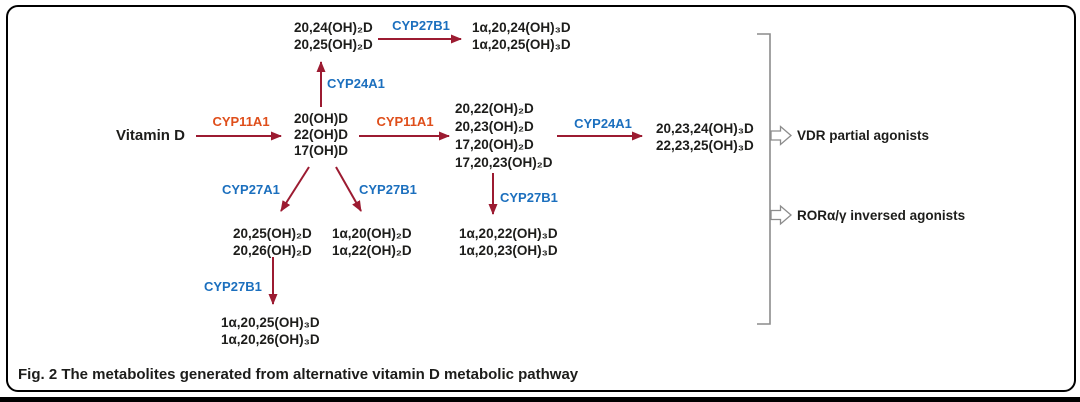 The width and height of the screenshot is (1080, 402). What do you see at coordinates (508, 250) in the screenshot?
I see `node-line: 1α,20,23(OH)₃D` at bounding box center [508, 250].